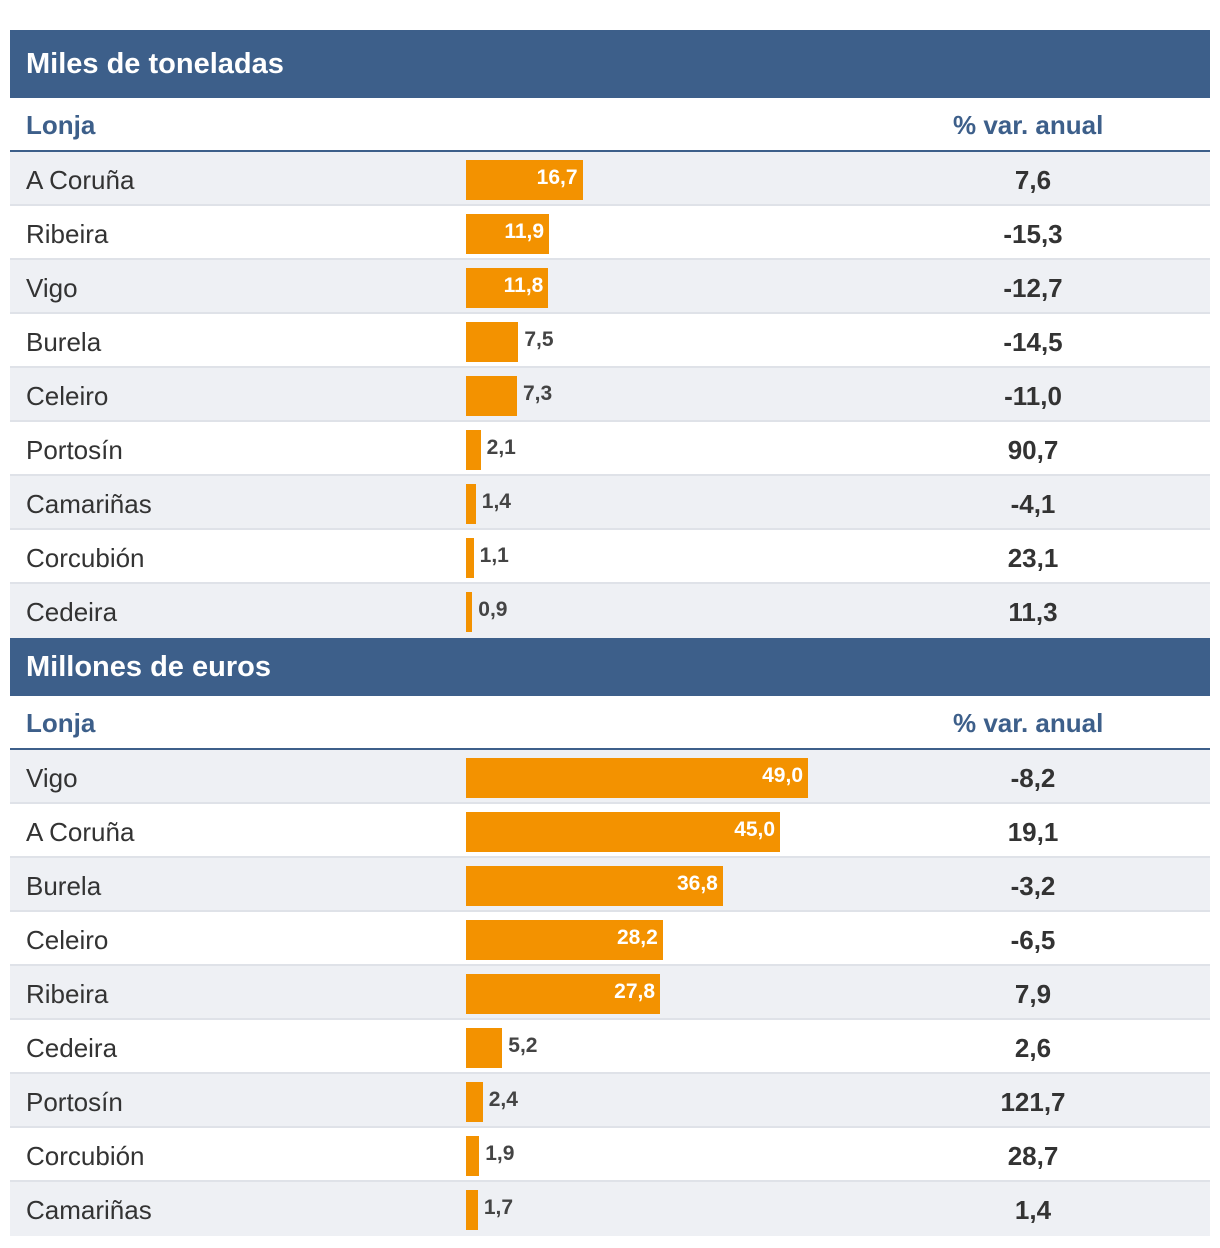 This screenshot has height=1248, width=1220. What do you see at coordinates (539, 339) in the screenshot?
I see `bar-value-label: 7,5` at bounding box center [539, 339].